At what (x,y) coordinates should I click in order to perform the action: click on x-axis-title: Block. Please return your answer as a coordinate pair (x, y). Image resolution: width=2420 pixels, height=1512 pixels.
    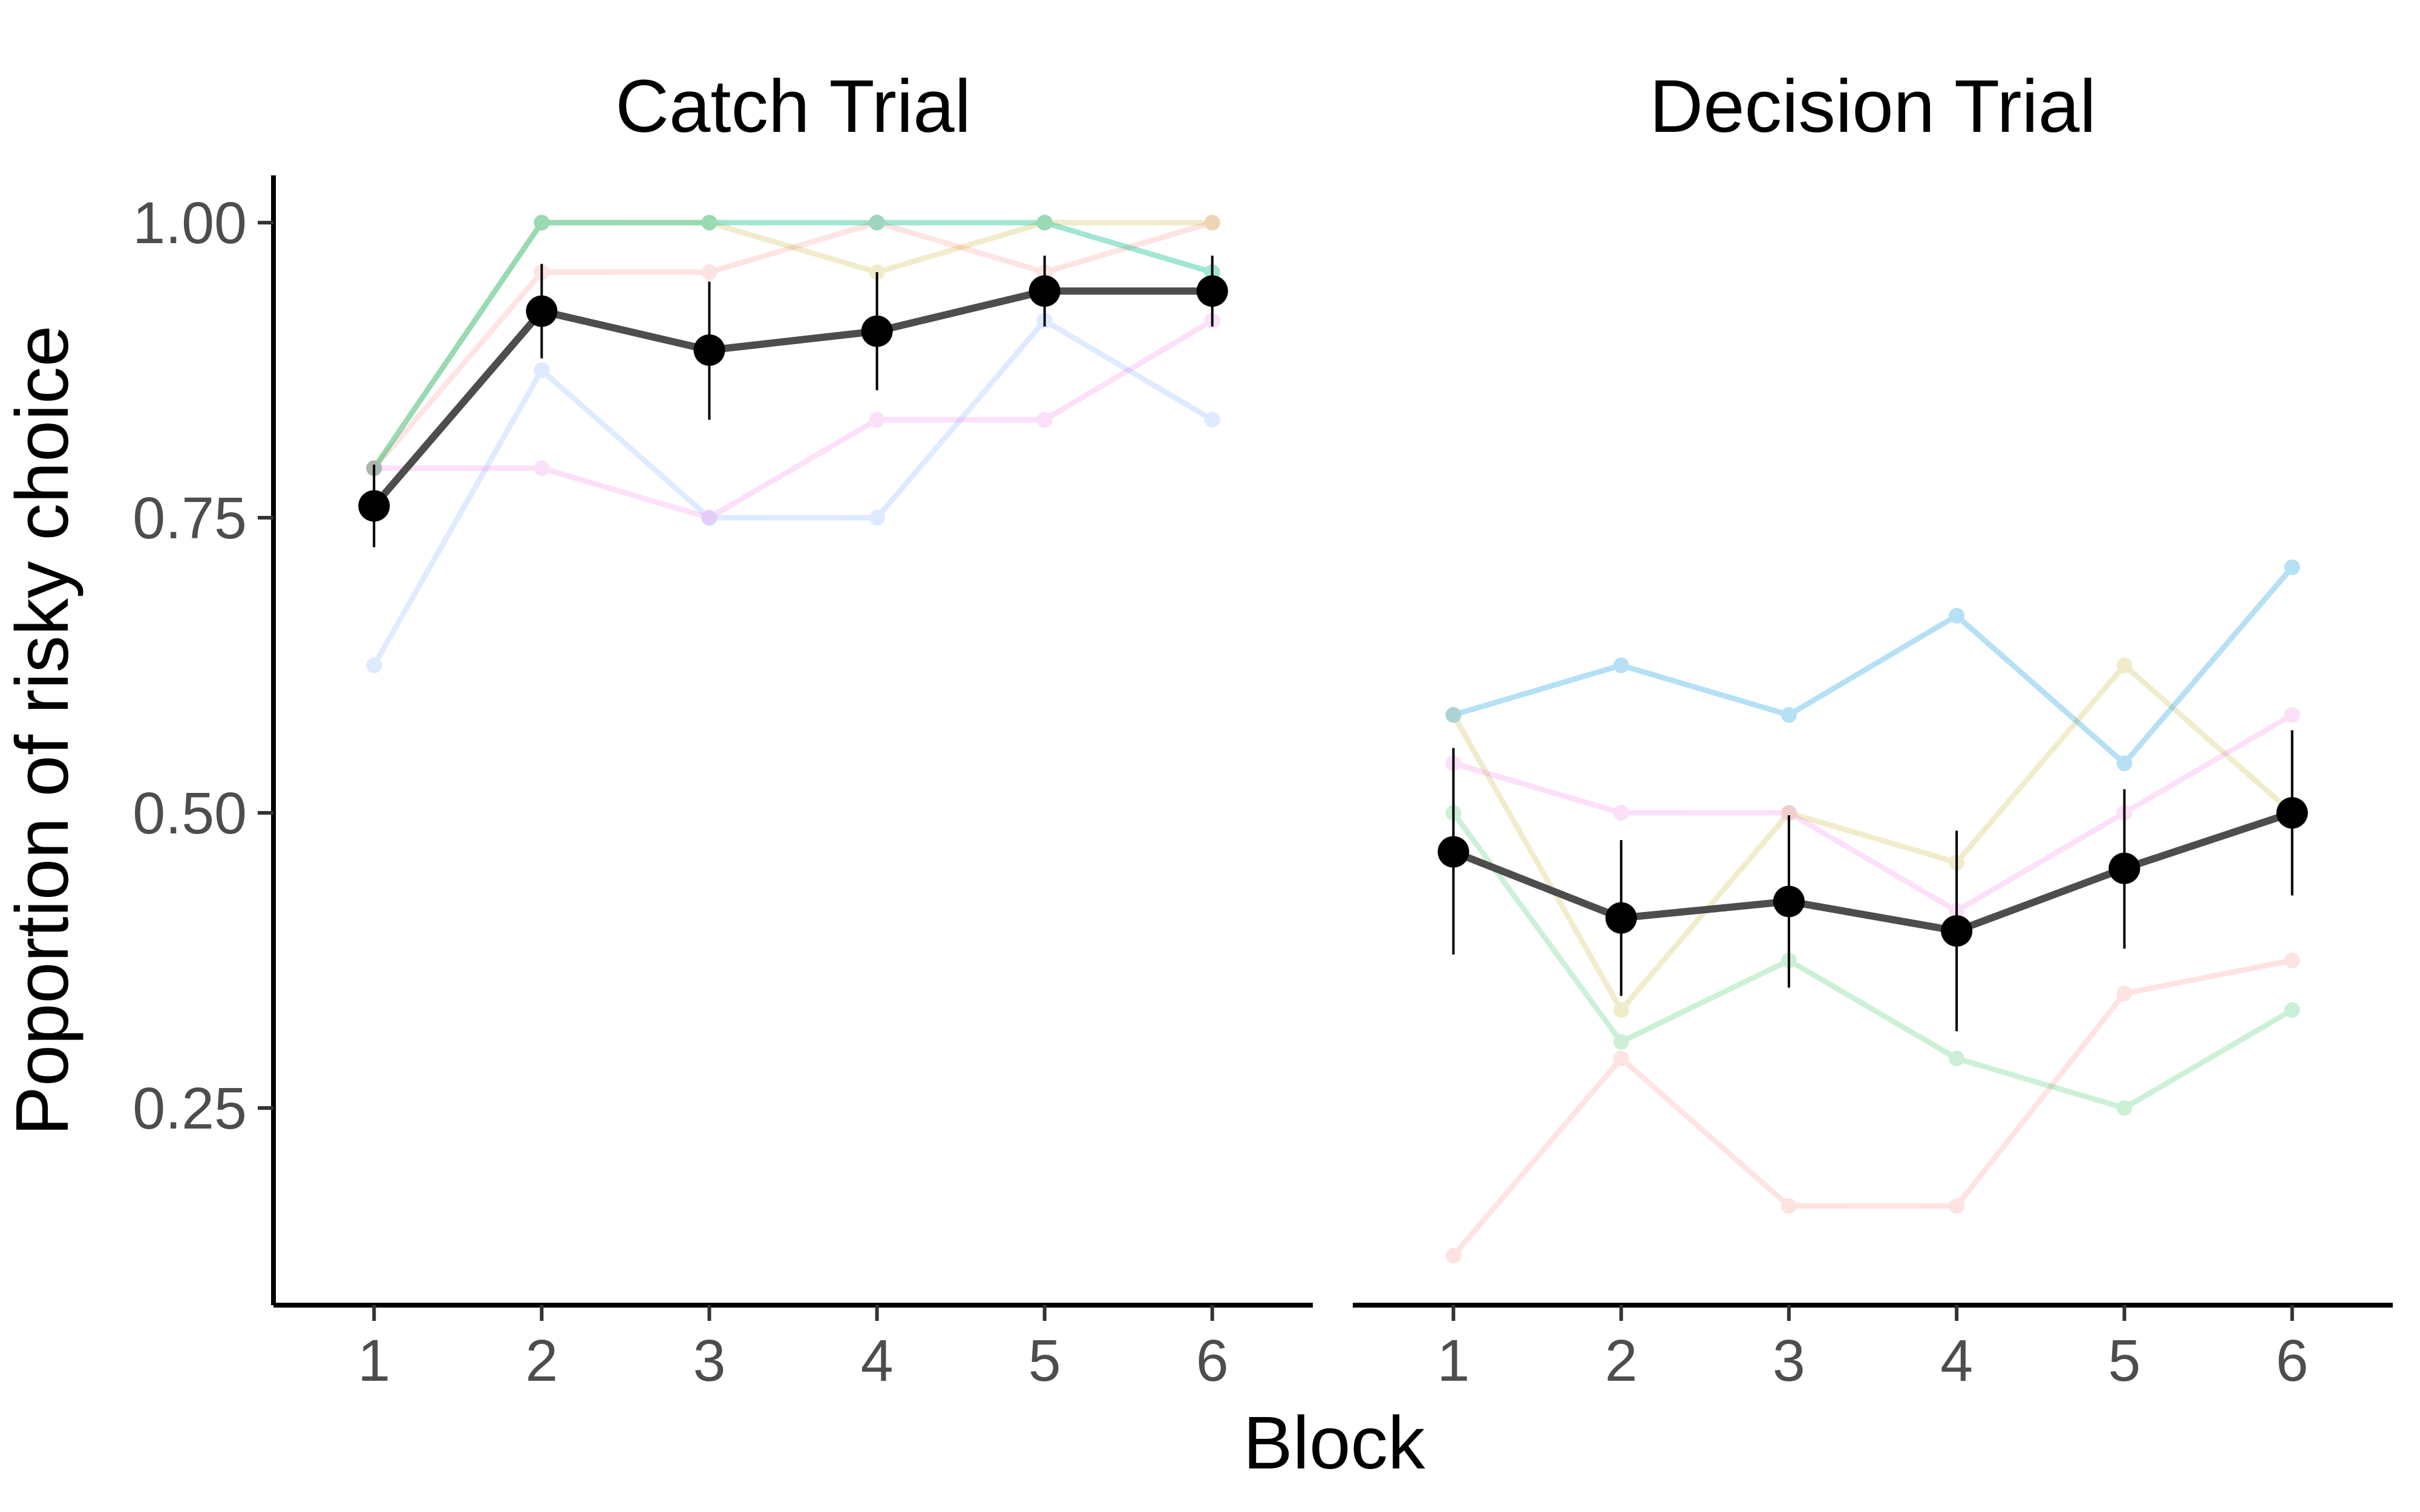
    Looking at the image, I should click on (1334, 1443).